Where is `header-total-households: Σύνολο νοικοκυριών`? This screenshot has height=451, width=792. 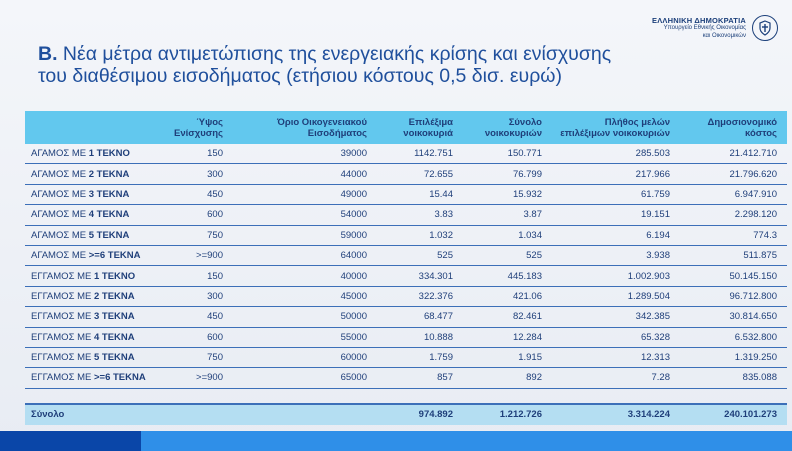 header-total-households: Σύνολο νοικοκυριών is located at coordinates (507, 127).